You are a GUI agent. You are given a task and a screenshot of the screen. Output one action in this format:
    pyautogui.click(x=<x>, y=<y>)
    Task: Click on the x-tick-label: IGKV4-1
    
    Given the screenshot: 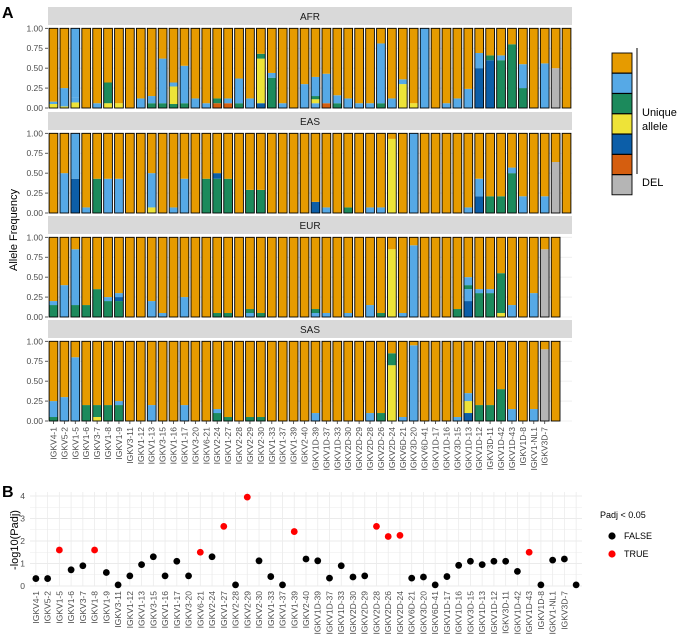 What is the action you would take?
    pyautogui.click(x=53, y=443)
    